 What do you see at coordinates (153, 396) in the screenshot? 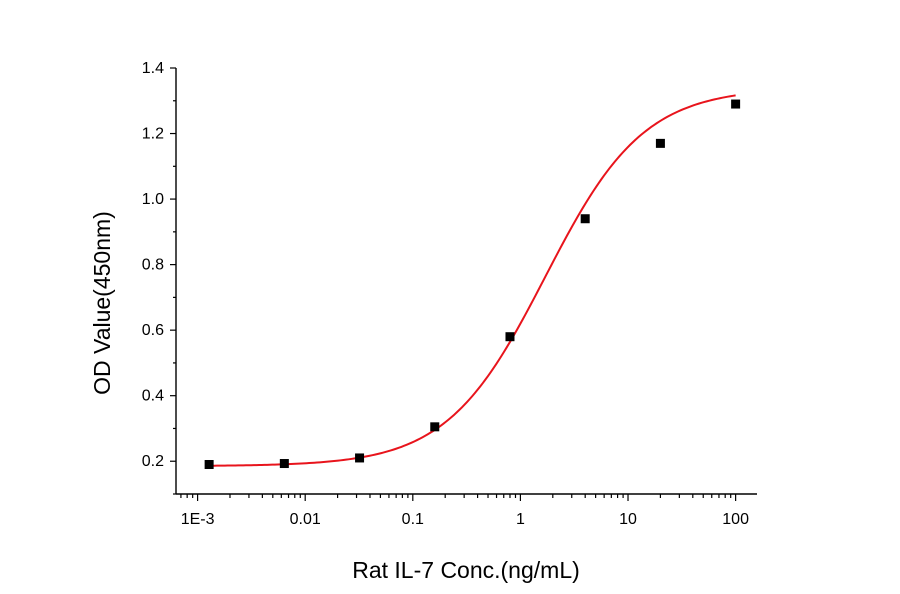
I see `y-tick-label: 0.4` at bounding box center [153, 396].